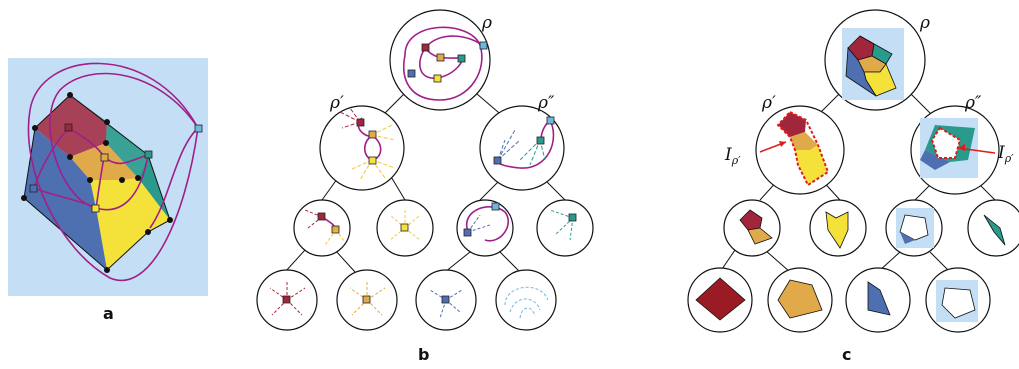 The height and width of the screenshot is (369, 1019). I want to click on node-b-l1, so click(322, 228).